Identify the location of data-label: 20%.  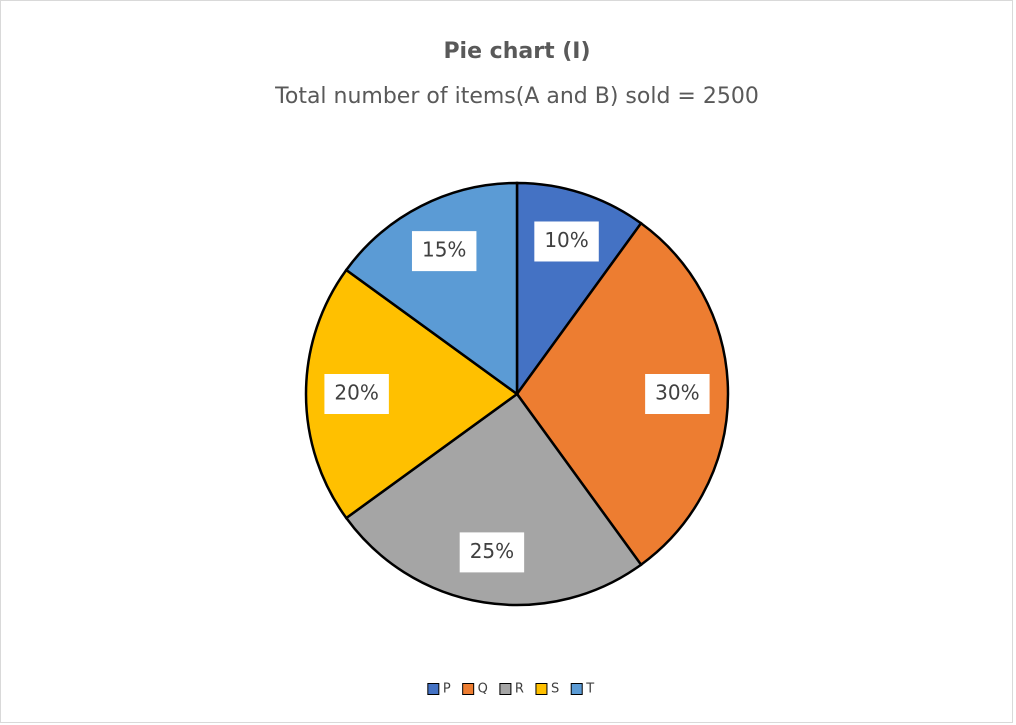
(356, 393).